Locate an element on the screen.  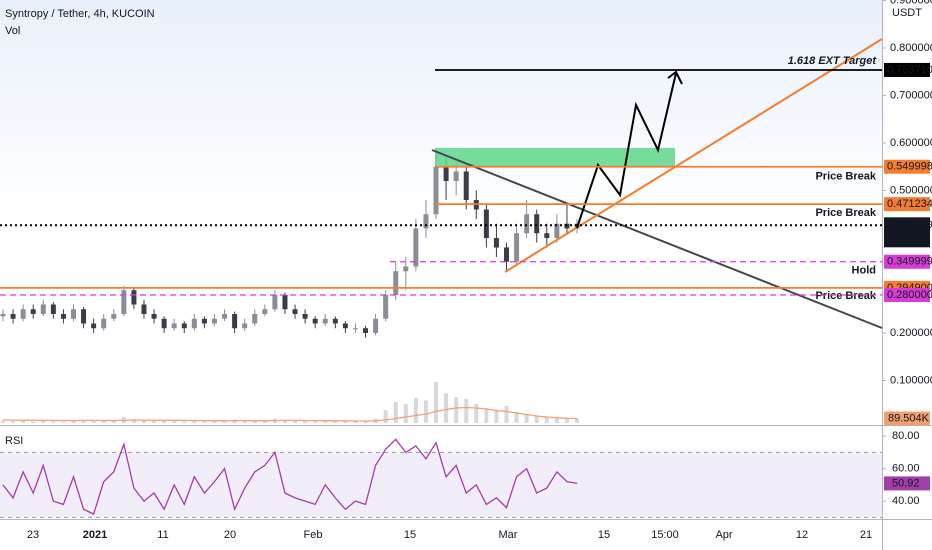
rsi-tick-label: 40.00 is located at coordinates (906, 501).